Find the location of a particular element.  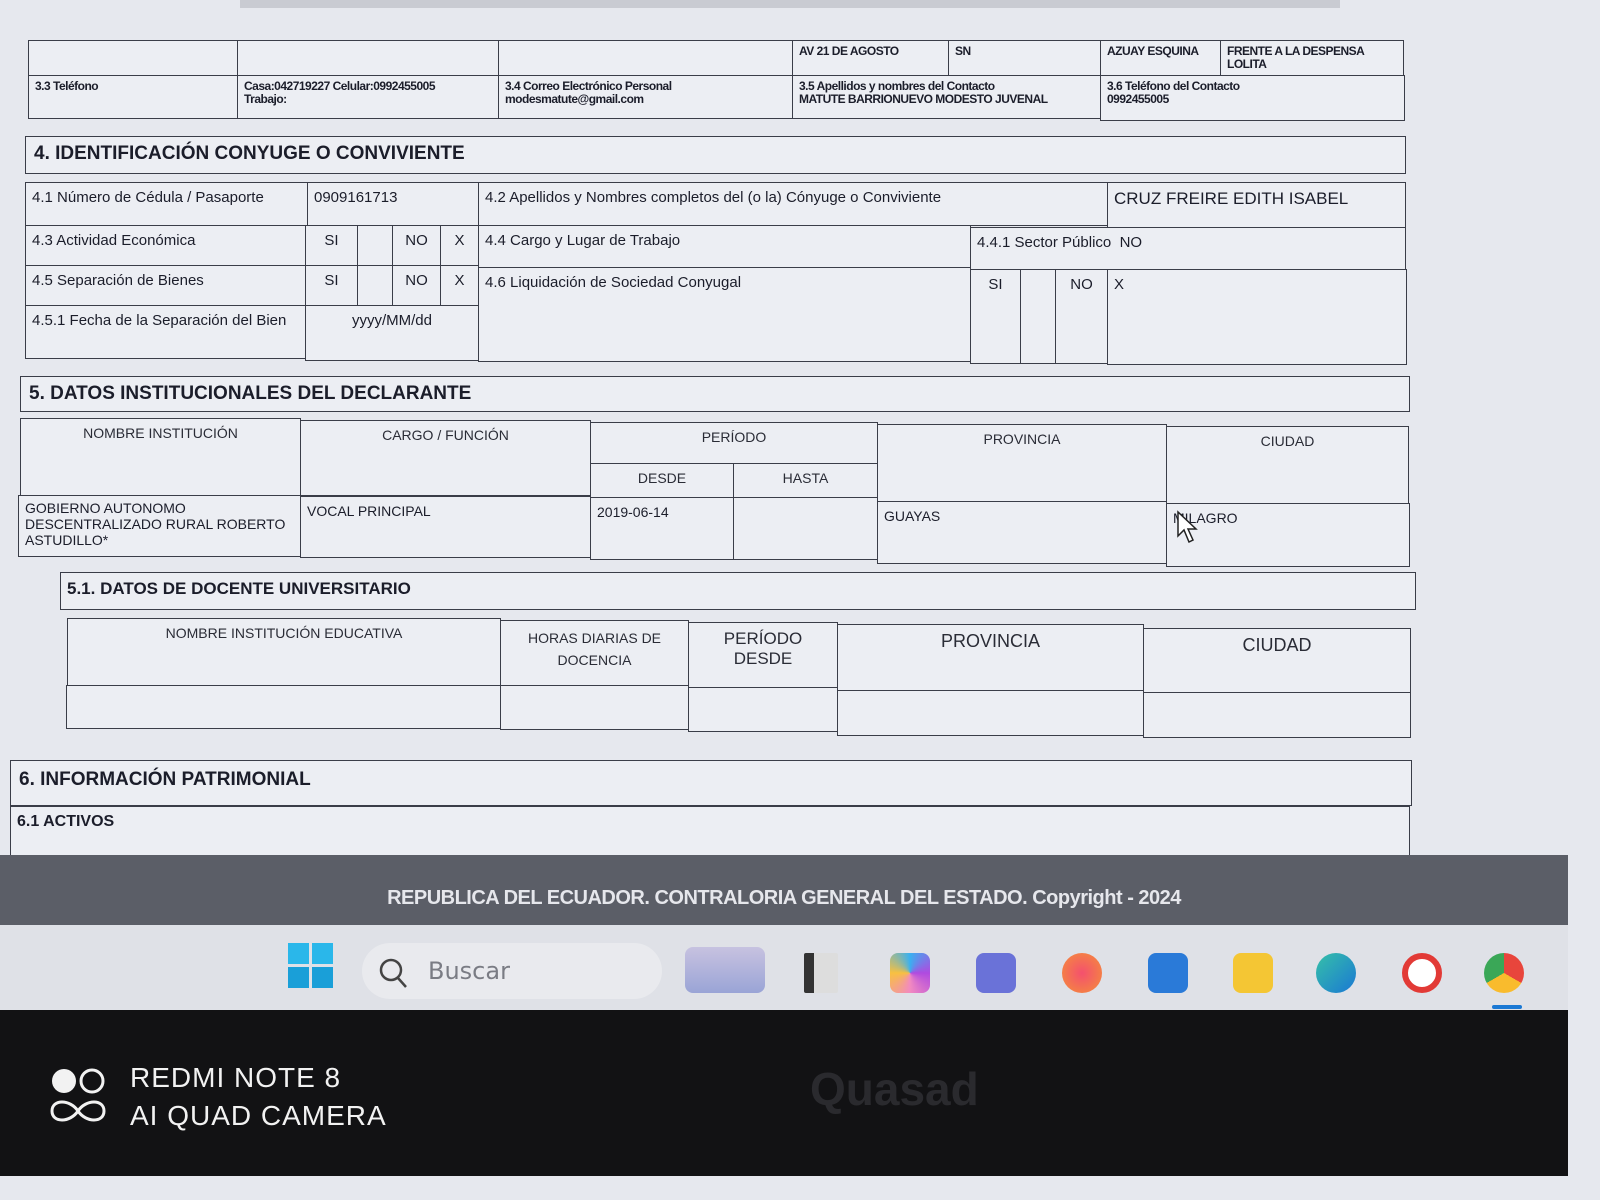

liquidation-no-label: NO is located at coordinates (1081, 316).